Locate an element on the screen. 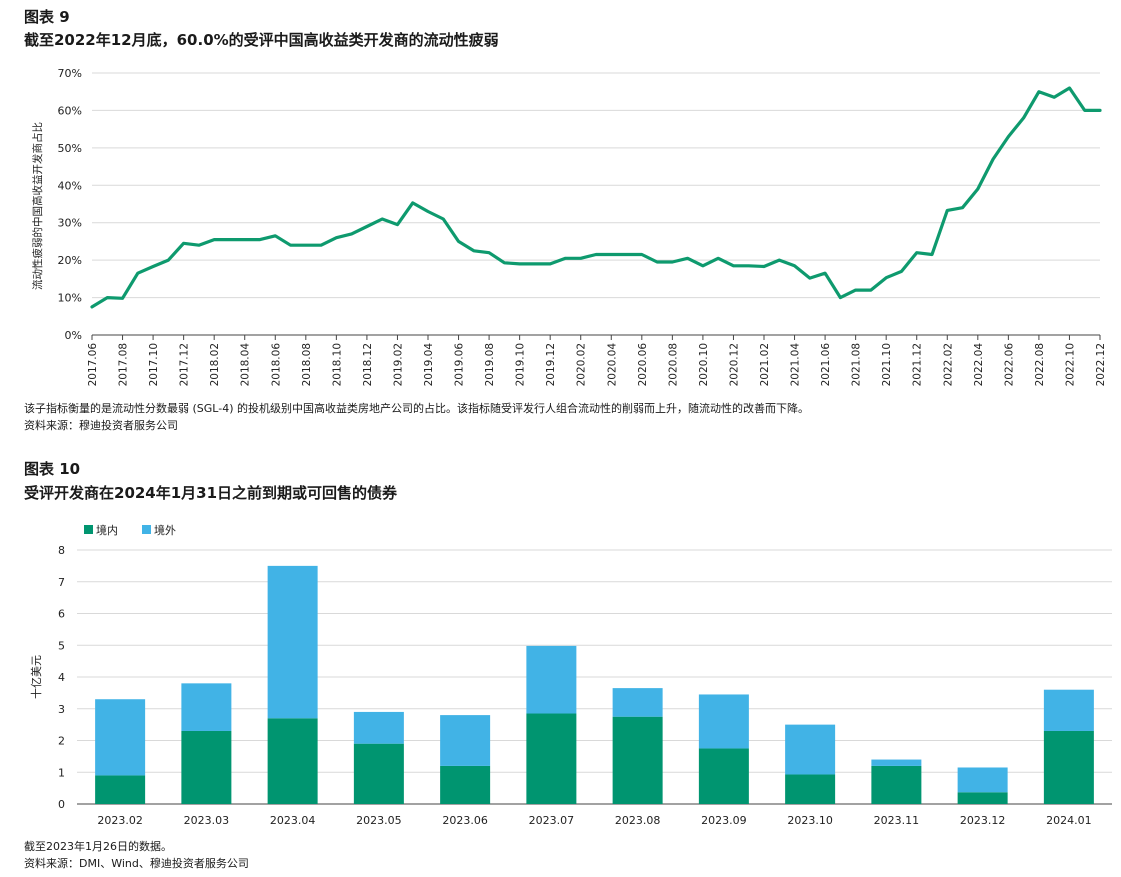 This screenshot has width=1121, height=877. x-tick-label: 2023.06 is located at coordinates (465, 820).